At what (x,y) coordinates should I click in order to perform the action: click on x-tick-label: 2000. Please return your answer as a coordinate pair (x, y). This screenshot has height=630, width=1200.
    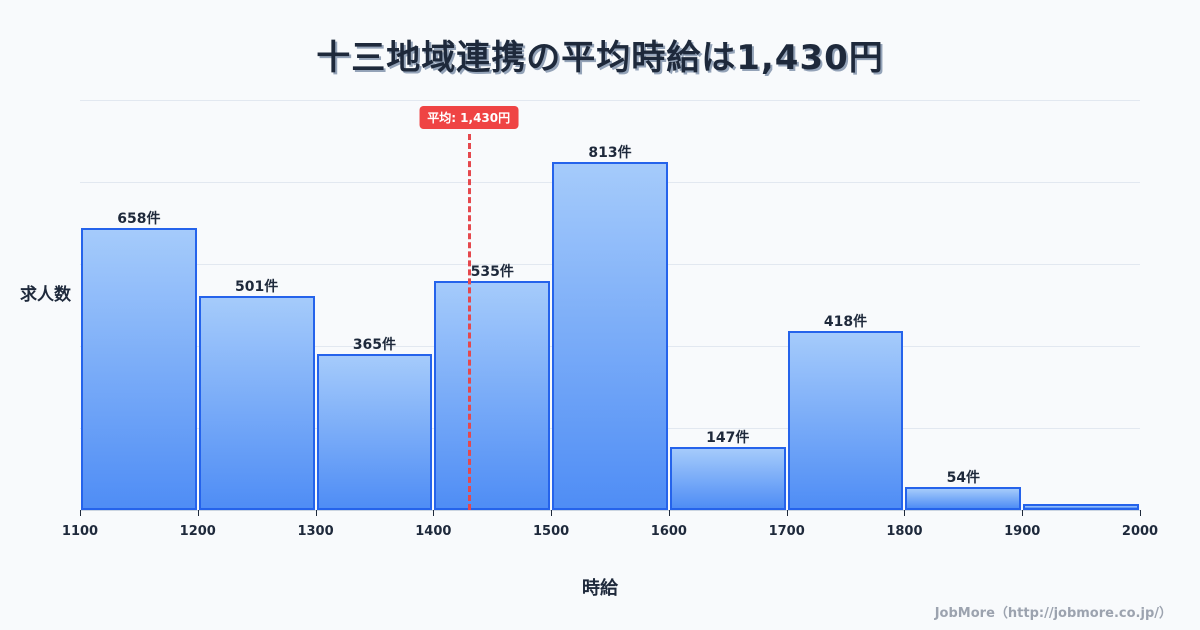
    Looking at the image, I should click on (1140, 531).